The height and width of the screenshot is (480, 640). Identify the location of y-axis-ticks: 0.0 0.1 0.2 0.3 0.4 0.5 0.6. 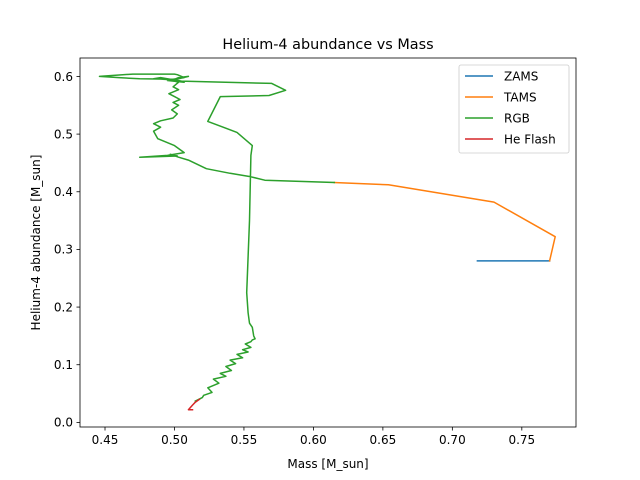
(67, 250).